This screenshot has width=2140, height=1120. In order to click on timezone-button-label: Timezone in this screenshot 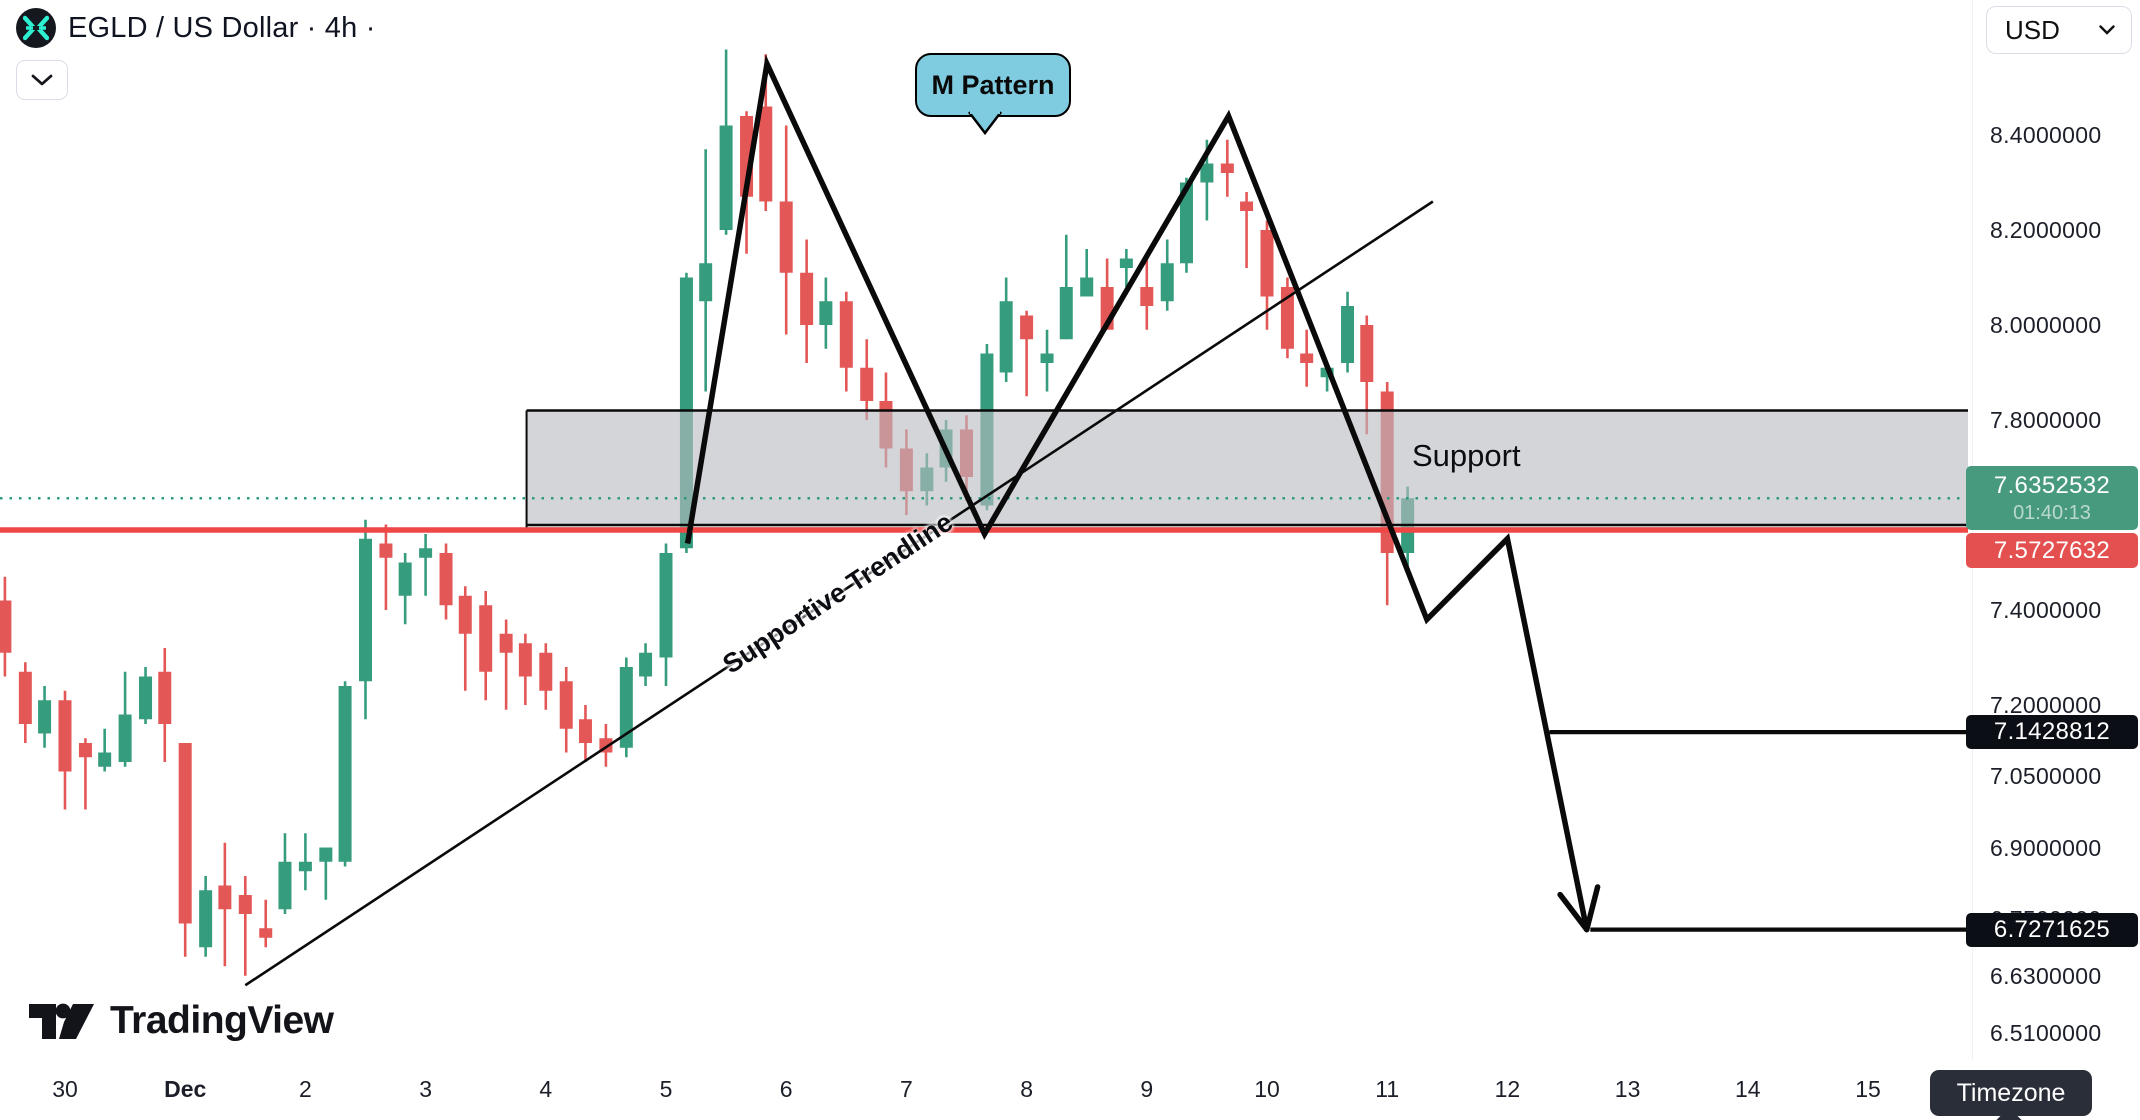, I will do `click(2011, 1092)`.